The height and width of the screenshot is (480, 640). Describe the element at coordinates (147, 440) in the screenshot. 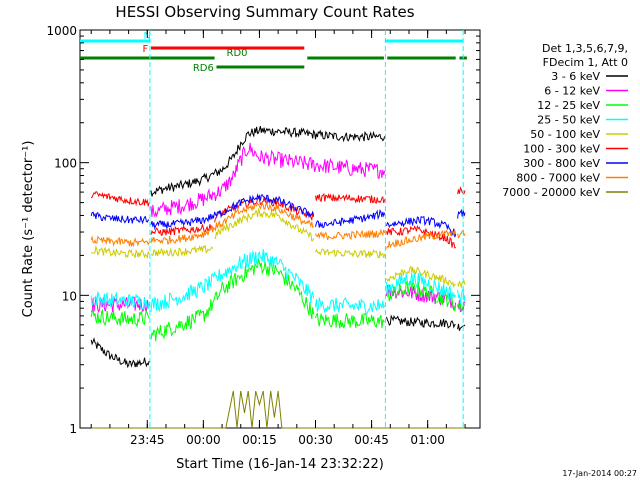

I see `x-tick-label-23-45: 23:45` at that location.